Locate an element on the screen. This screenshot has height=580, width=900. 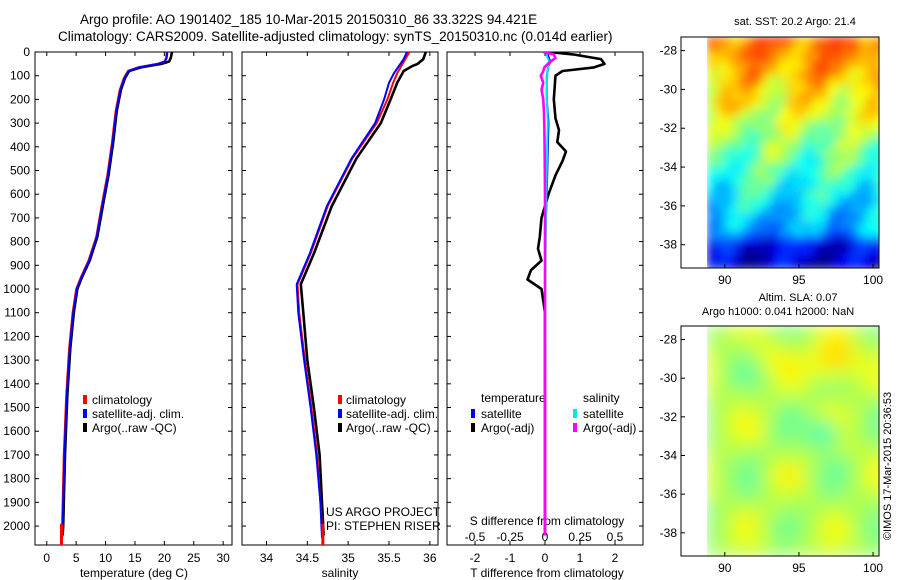
legend-swatch-s-satellite is located at coordinates (575, 413).